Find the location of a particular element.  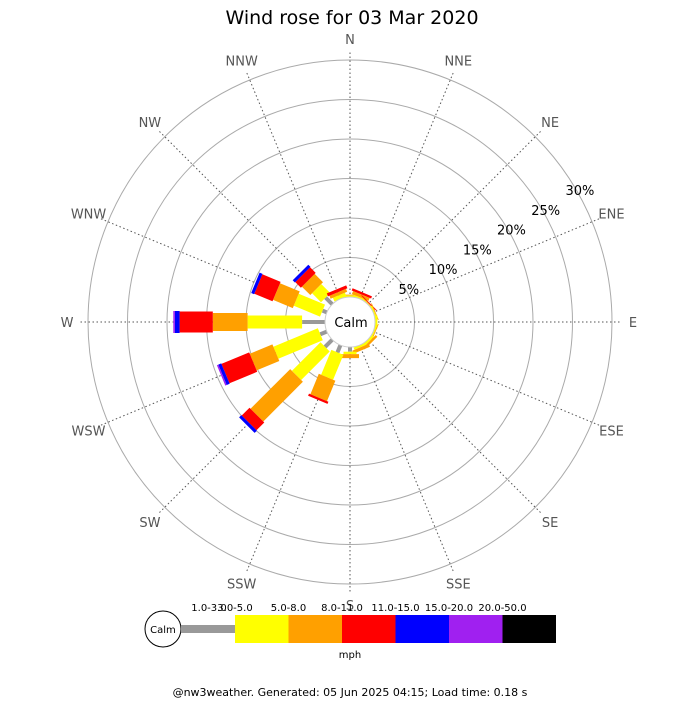

calm-label: Calm is located at coordinates (350, 323).